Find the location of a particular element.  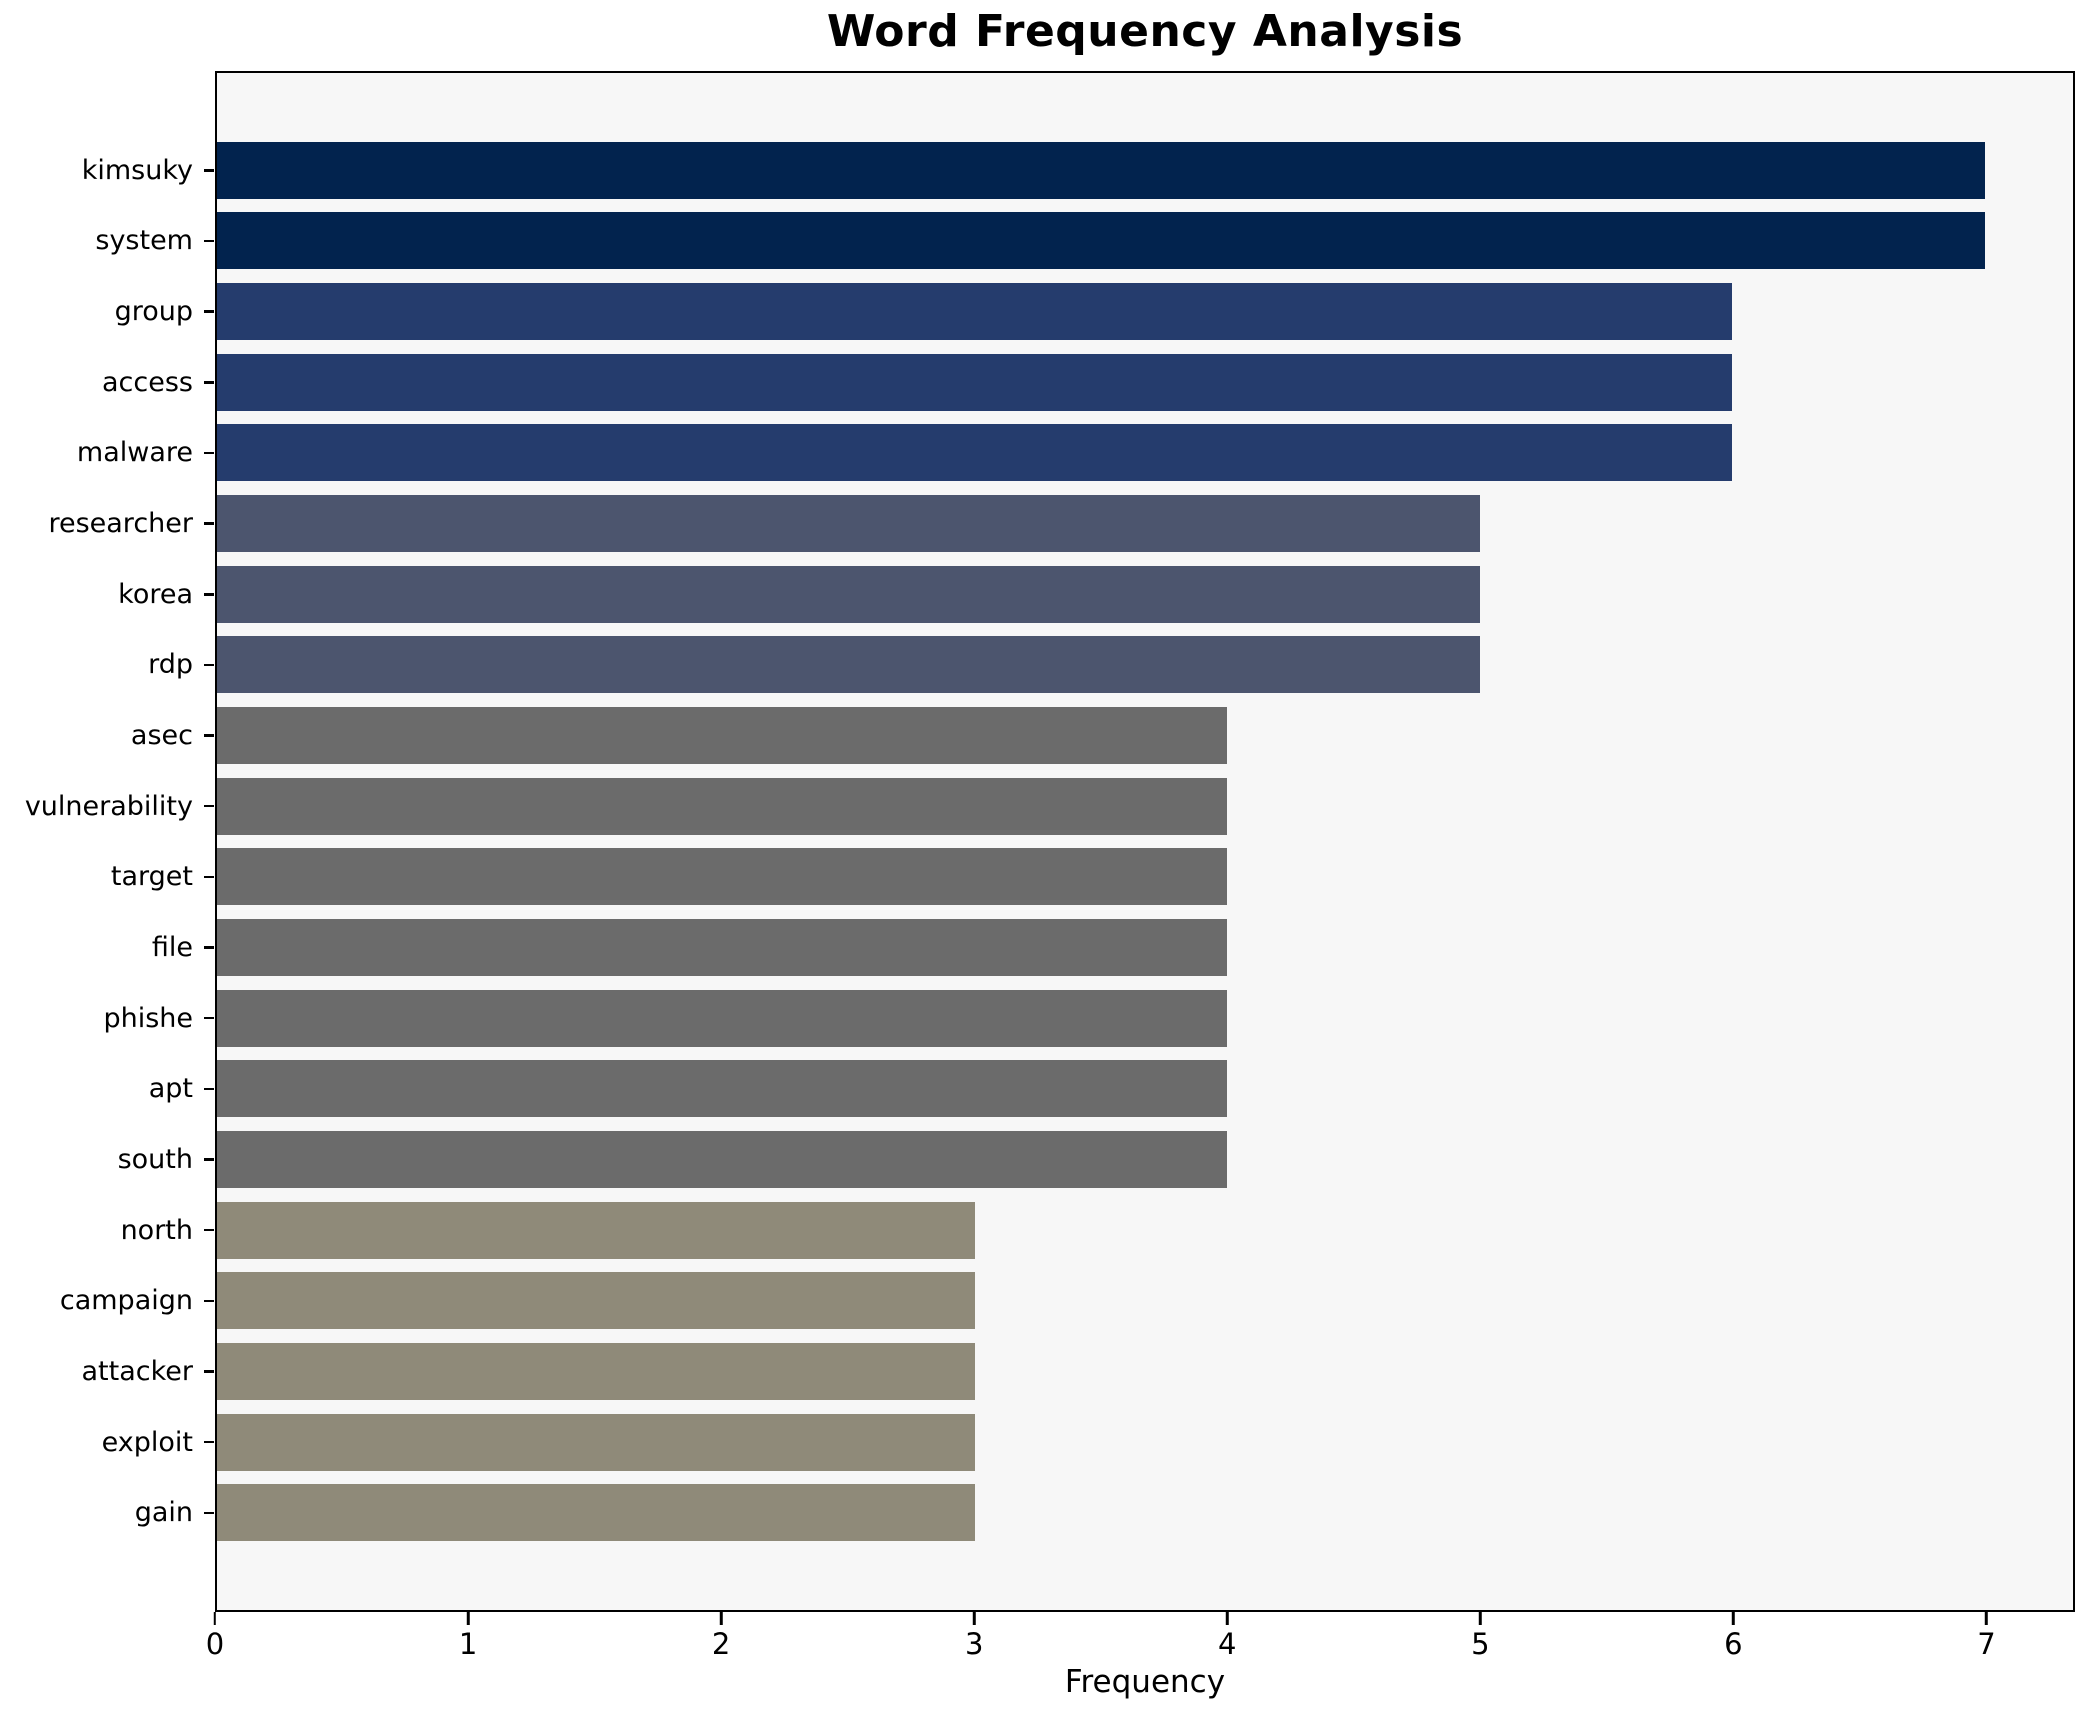

y-axis-label: kimsuky is located at coordinates (137, 170).